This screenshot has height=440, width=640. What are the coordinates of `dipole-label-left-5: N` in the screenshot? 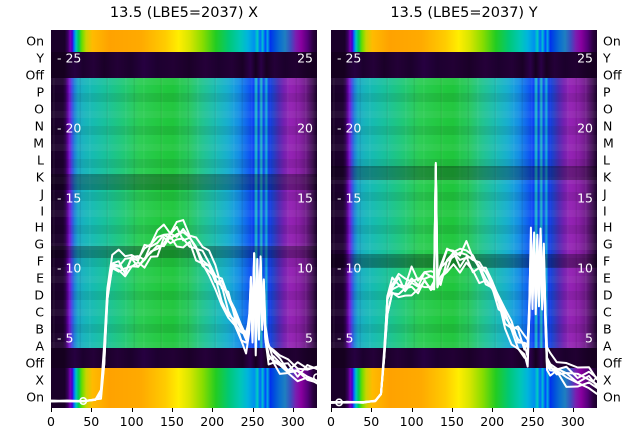 It's located at (39, 126).